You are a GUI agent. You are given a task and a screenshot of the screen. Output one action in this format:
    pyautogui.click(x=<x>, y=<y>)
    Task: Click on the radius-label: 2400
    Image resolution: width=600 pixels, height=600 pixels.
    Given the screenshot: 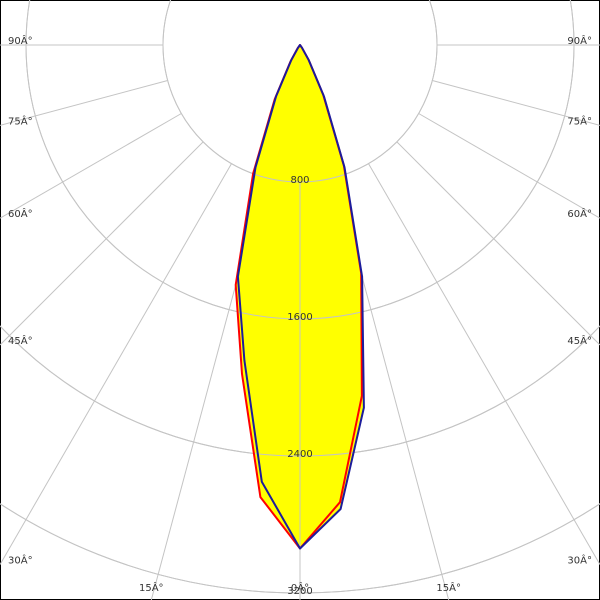 What is the action you would take?
    pyautogui.click(x=299, y=454)
    